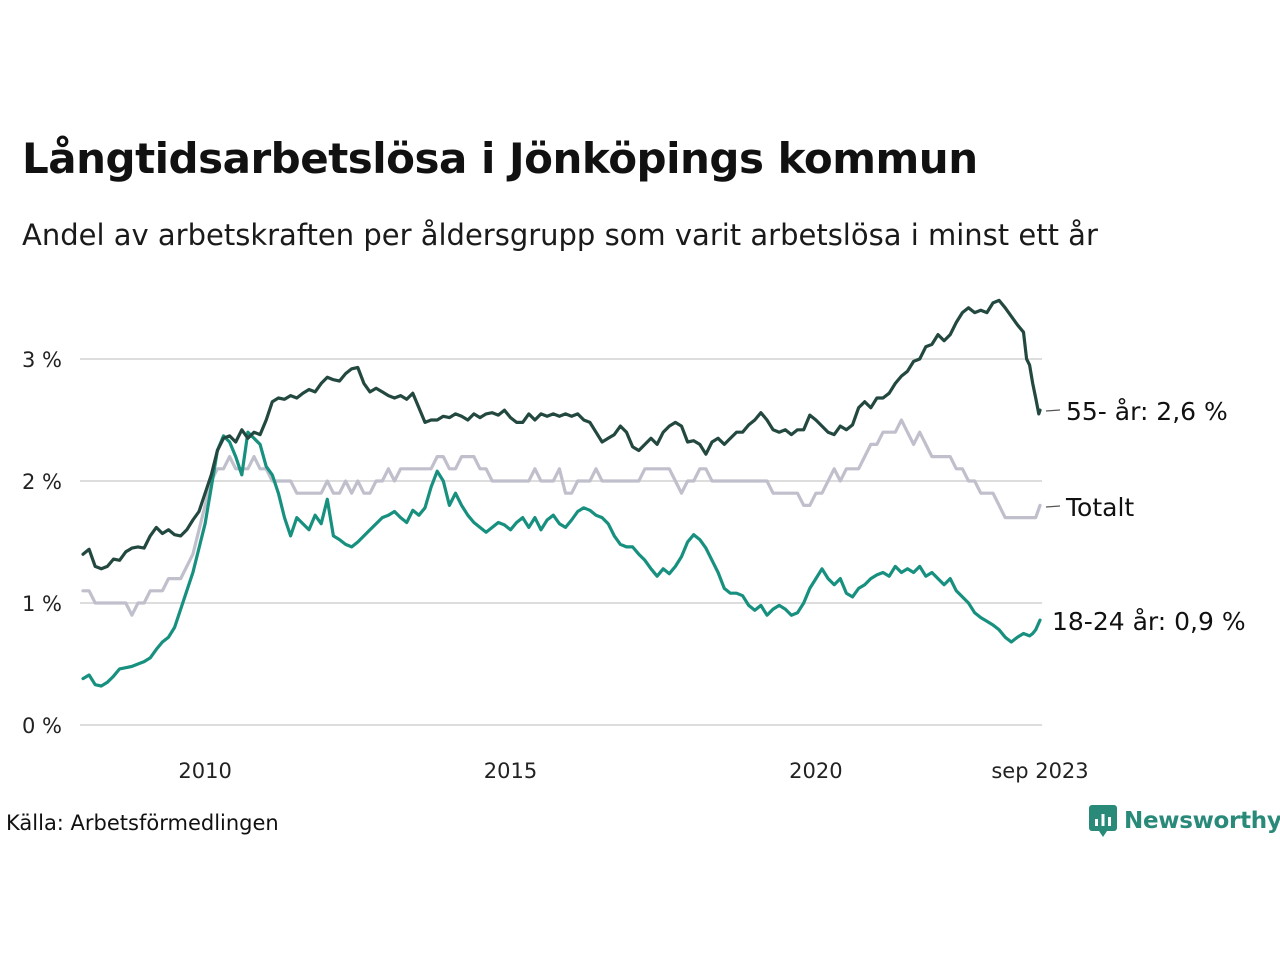 Image resolution: width=1280 pixels, height=960 pixels. Describe the element at coordinates (500, 158) in the screenshot. I see `chart-title: Långtidsarbetslösa i Jönköpings kommun` at that location.